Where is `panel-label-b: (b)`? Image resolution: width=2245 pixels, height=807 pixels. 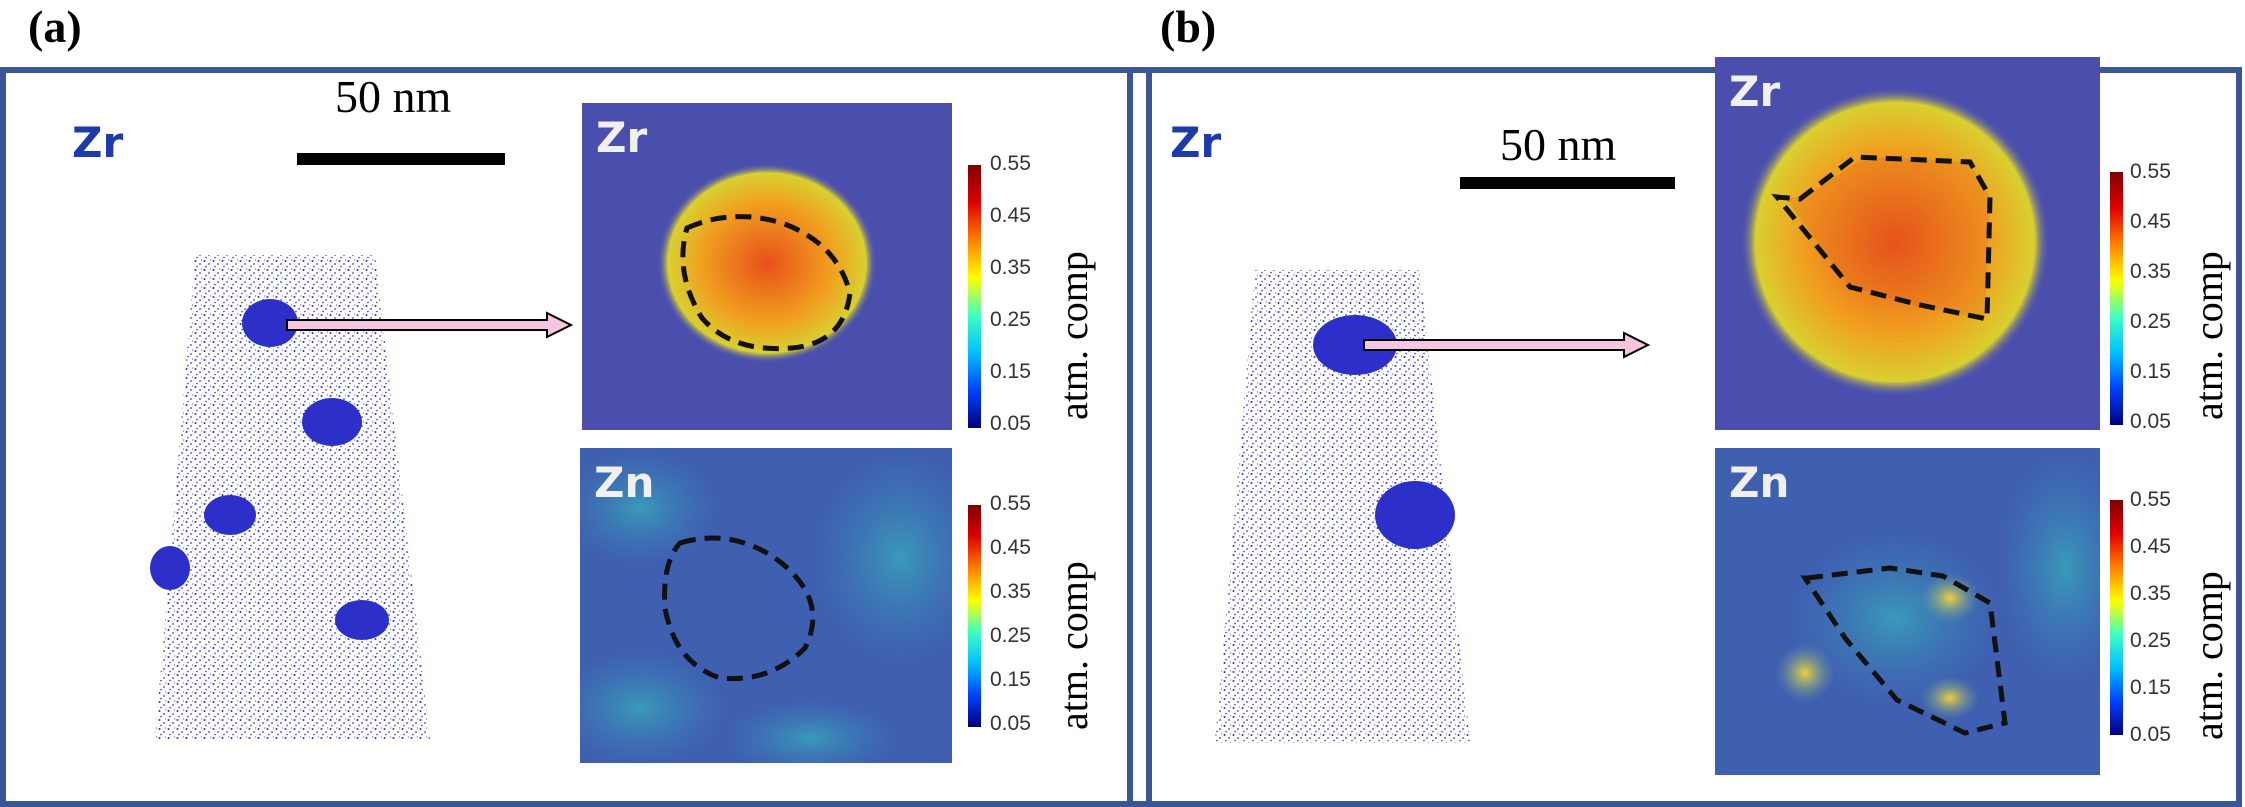 panel-label-b: (b) is located at coordinates (1188, 26).